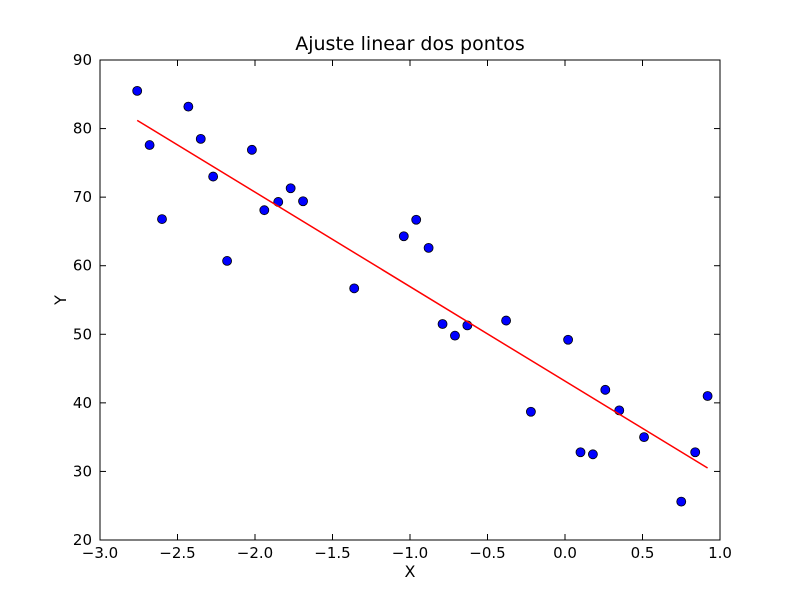 Image resolution: width=800 pixels, height=600 pixels. I want to click on y-tick-label: 30, so click(82, 471).